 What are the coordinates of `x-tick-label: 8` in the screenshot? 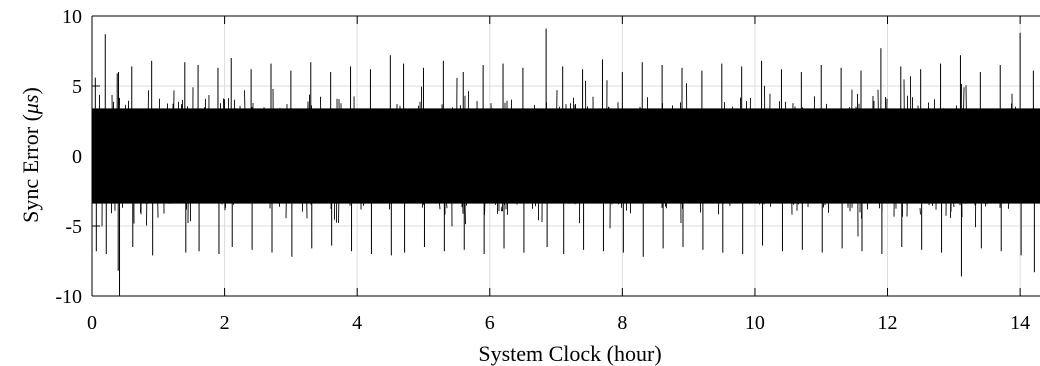 It's located at (622, 323).